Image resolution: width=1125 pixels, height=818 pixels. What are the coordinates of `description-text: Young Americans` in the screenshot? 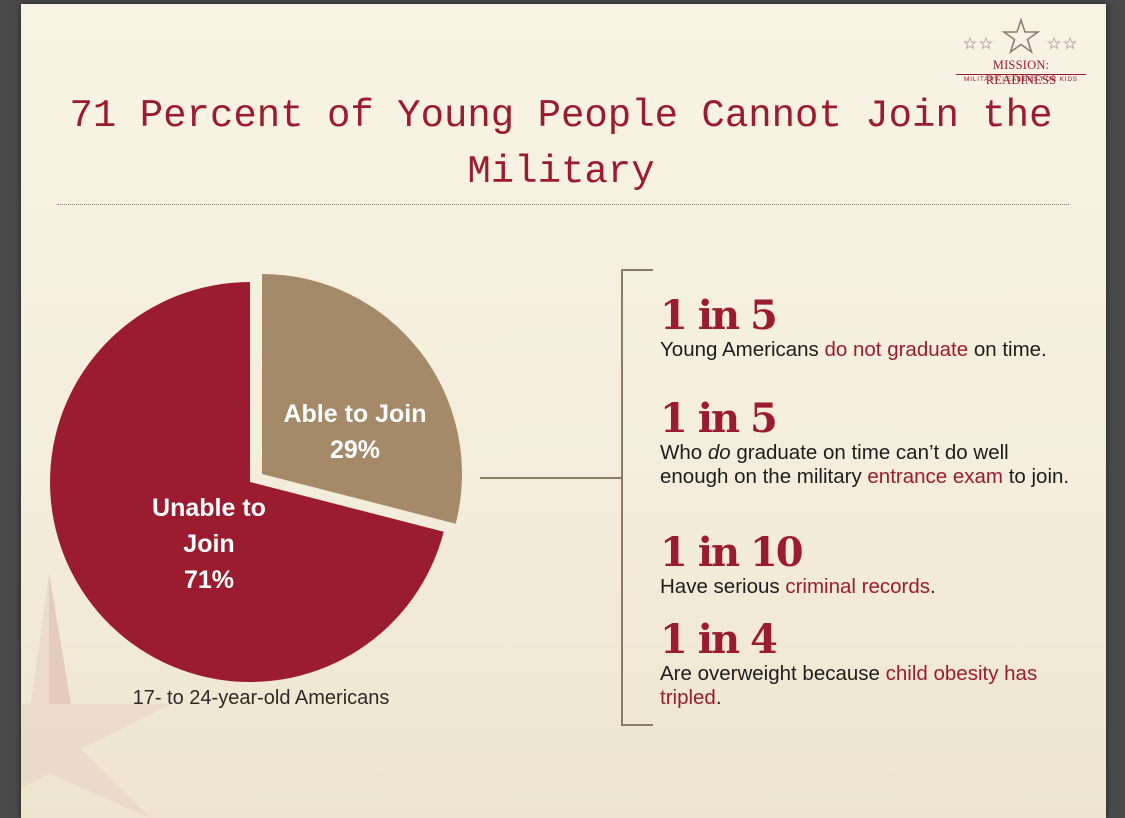 It's located at (742, 349).